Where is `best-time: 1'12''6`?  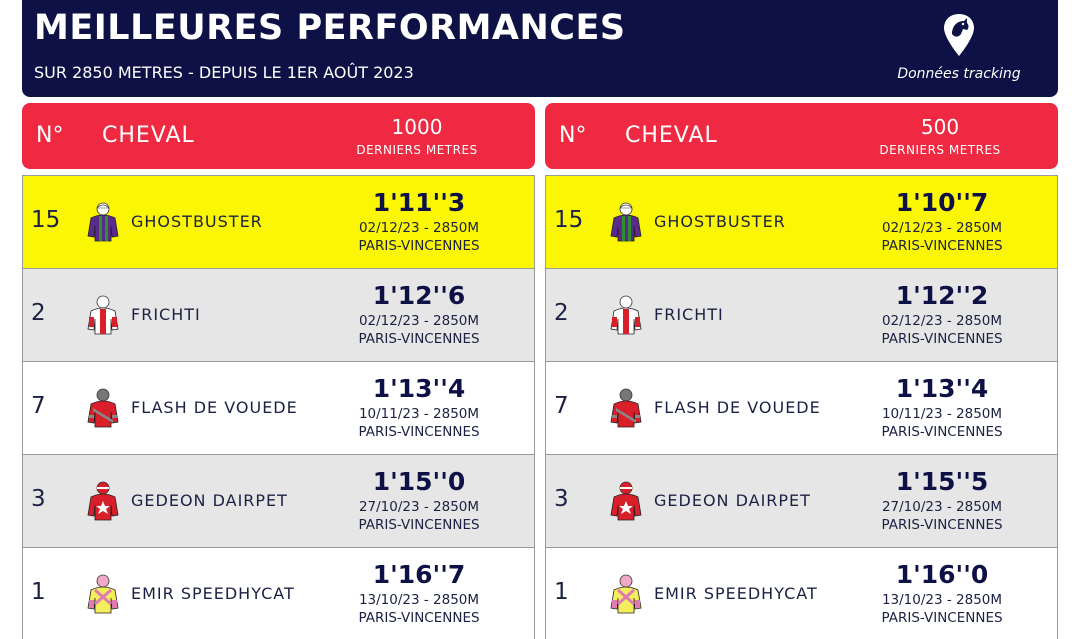
best-time: 1'12''6 is located at coordinates (419, 295).